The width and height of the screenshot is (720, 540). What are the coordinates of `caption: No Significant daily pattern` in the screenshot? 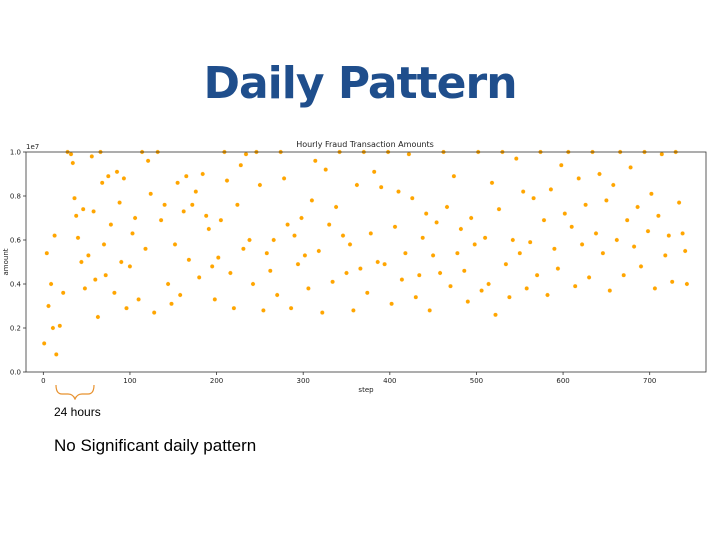 It's located at (155, 445).